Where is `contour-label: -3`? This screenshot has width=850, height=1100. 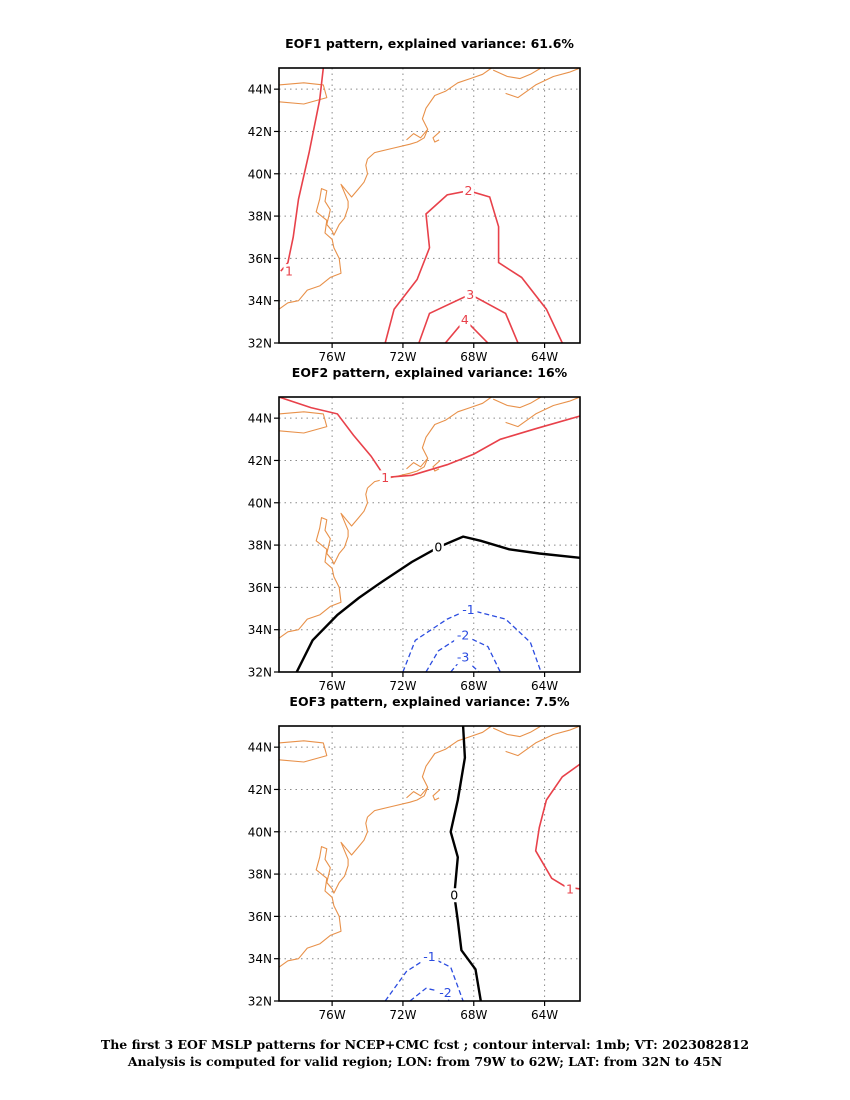 contour-label: -3 is located at coordinates (463, 657).